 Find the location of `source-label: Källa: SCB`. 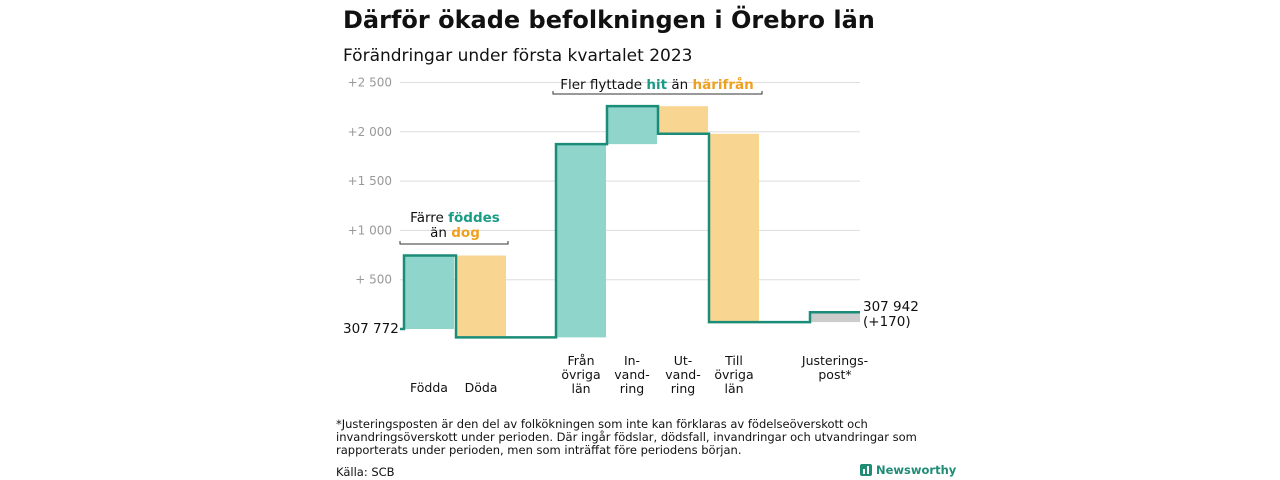

source-label: Källa: SCB is located at coordinates (365, 472).